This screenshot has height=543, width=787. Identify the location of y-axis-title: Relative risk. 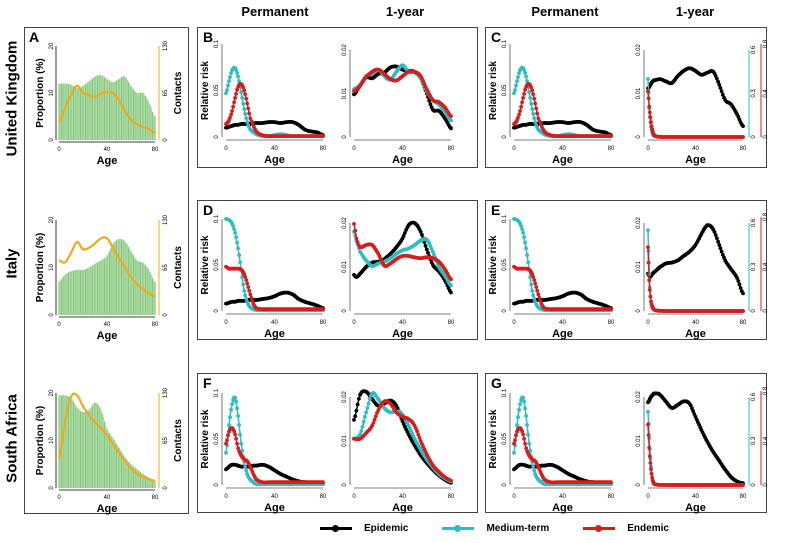
(205, 90).